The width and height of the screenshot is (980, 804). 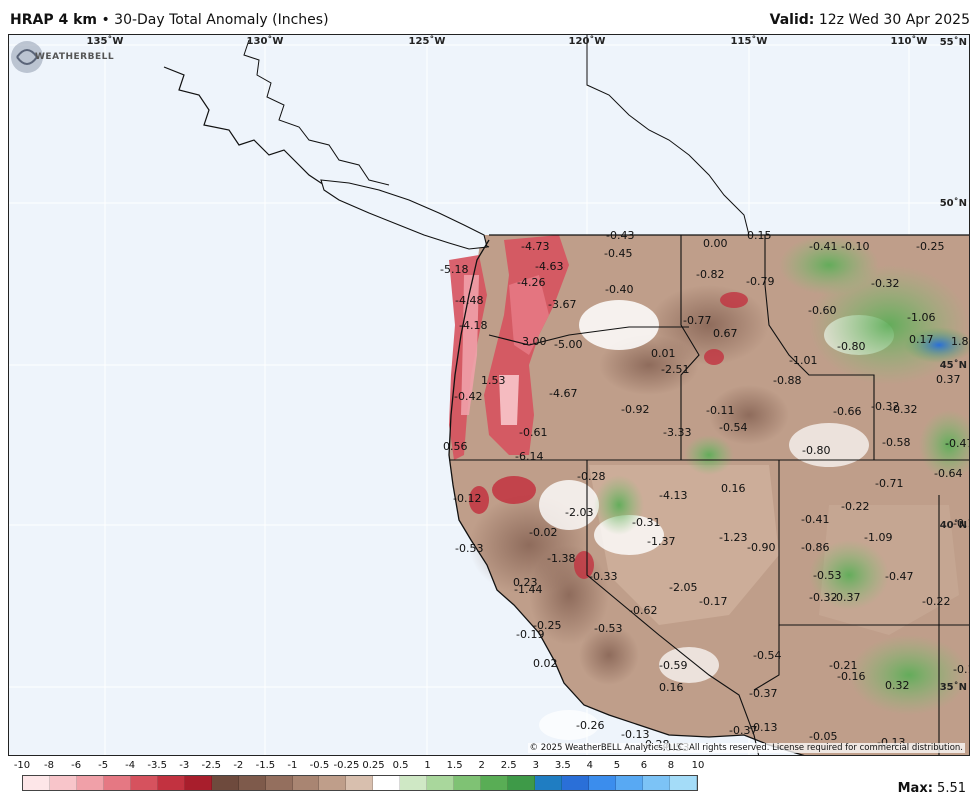 What do you see at coordinates (855, 246) in the screenshot?
I see `anomaly-value-label: -0.10` at bounding box center [855, 246].